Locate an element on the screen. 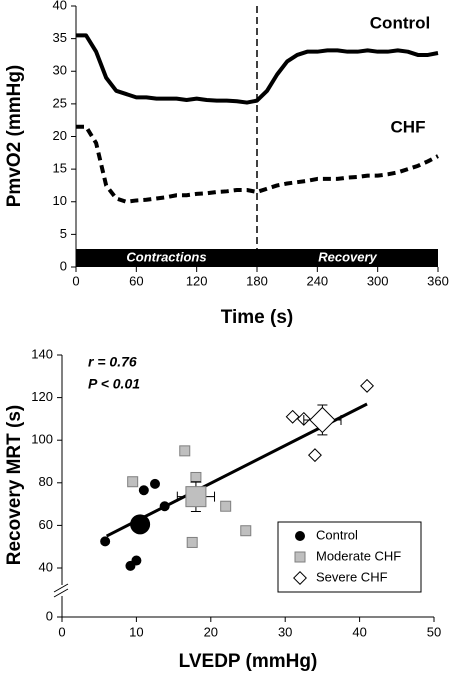 Image resolution: width=450 pixels, height=677 pixels. y-tick-label: 100 is located at coordinates (42, 439).